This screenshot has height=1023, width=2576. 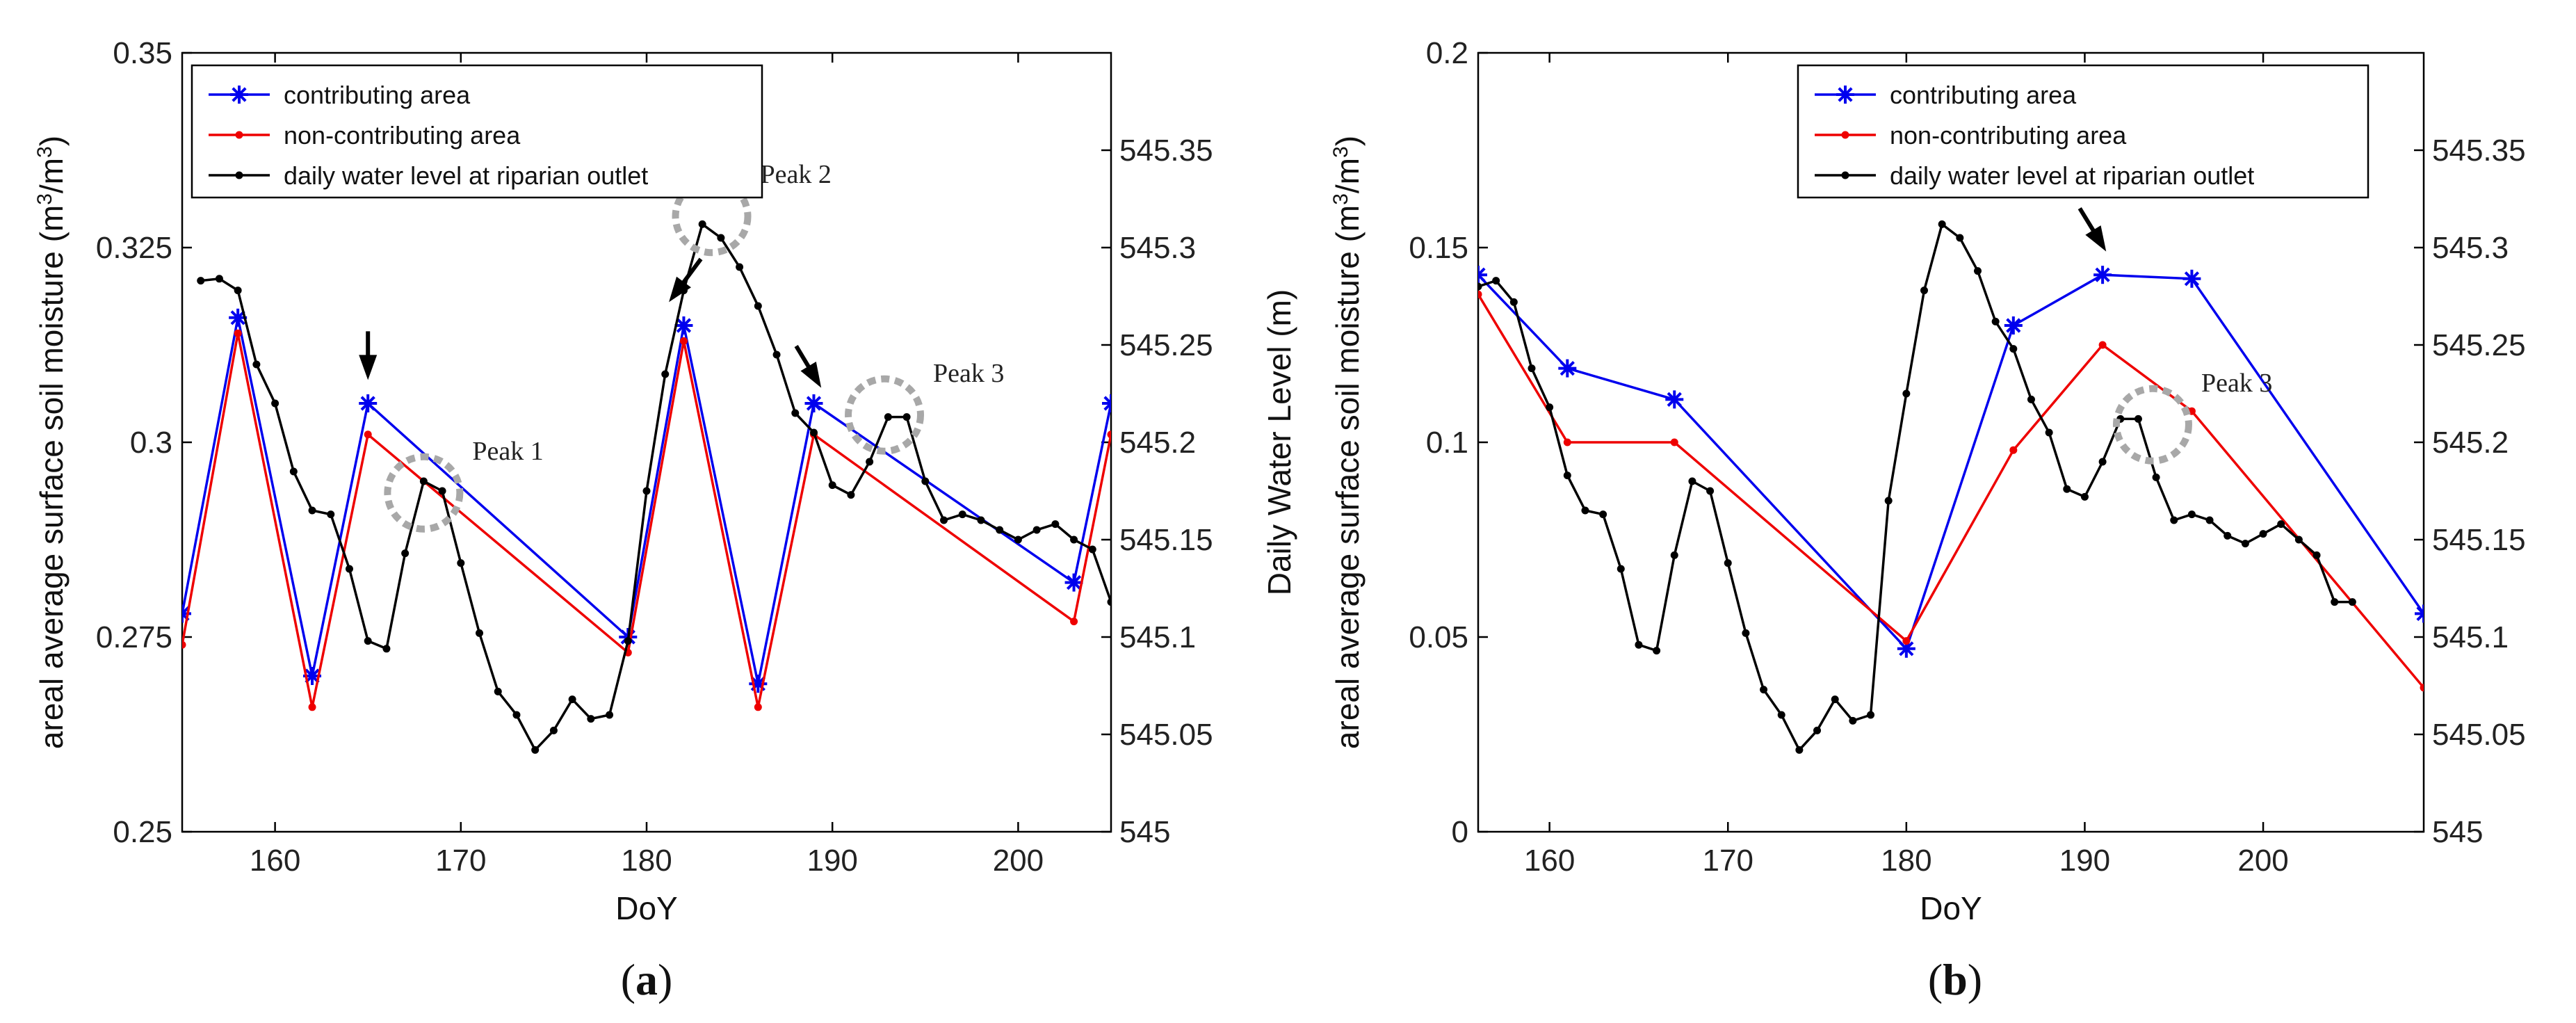 I want to click on y-tick-label: 0, so click(x=1460, y=832).